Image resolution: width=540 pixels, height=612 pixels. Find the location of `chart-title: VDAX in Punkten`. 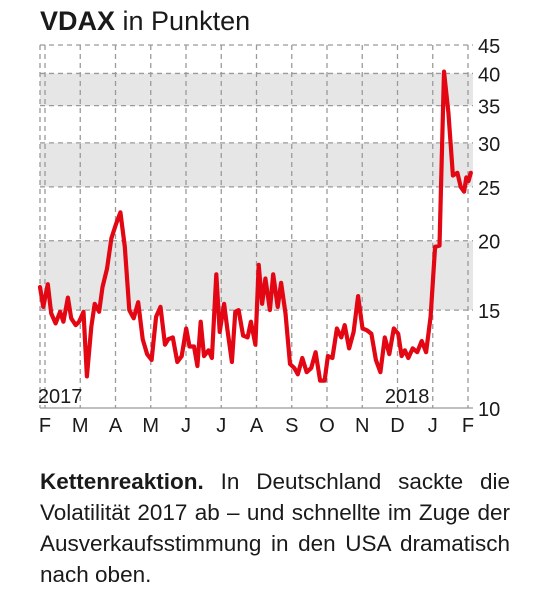

chart-title: VDAX in Punkten is located at coordinates (145, 21).